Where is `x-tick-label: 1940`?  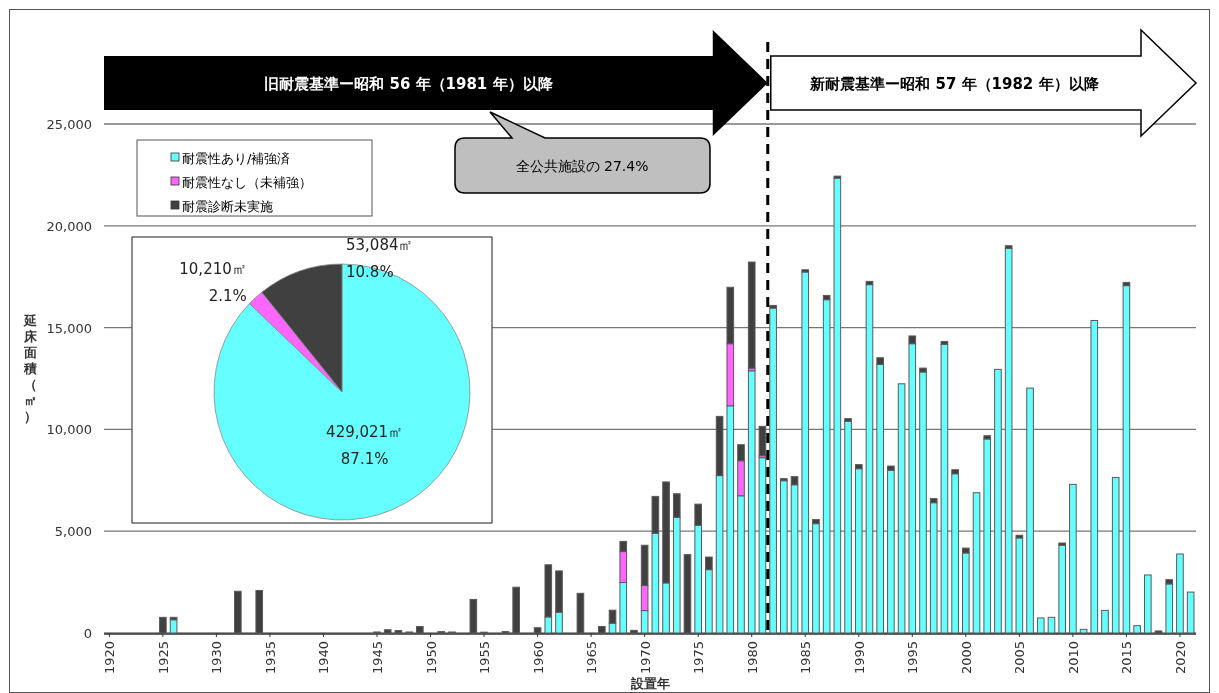
x-tick-label: 1940 is located at coordinates (324, 658).